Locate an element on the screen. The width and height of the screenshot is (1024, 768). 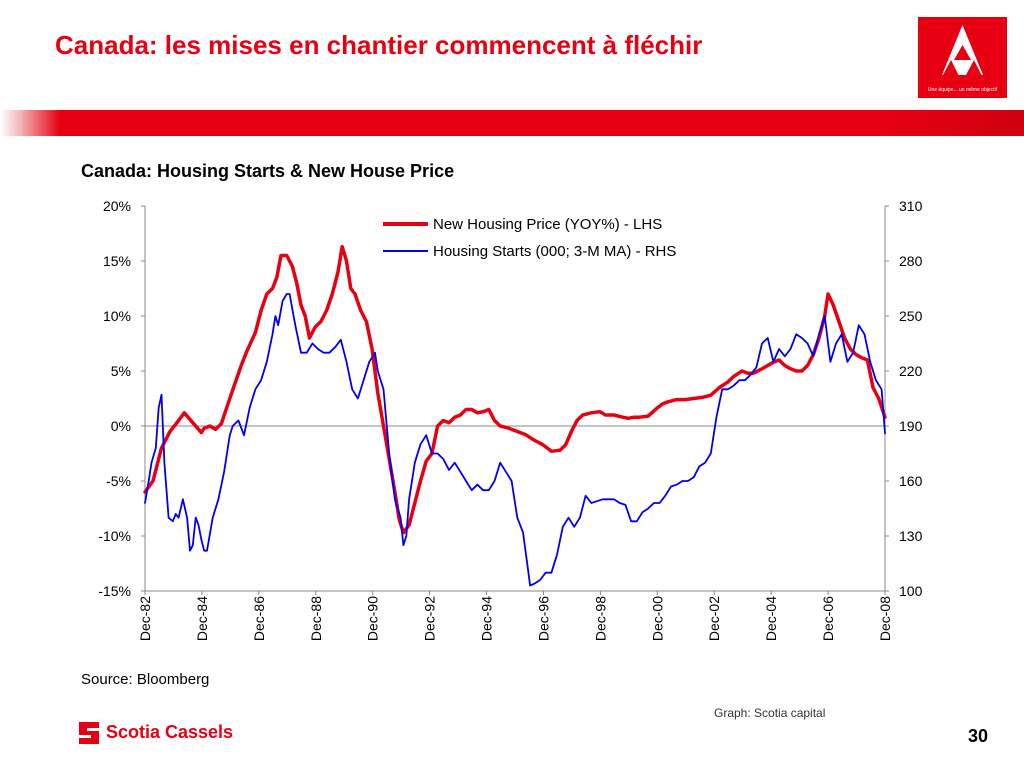
x-tick-label: Dec-84 is located at coordinates (202, 618).